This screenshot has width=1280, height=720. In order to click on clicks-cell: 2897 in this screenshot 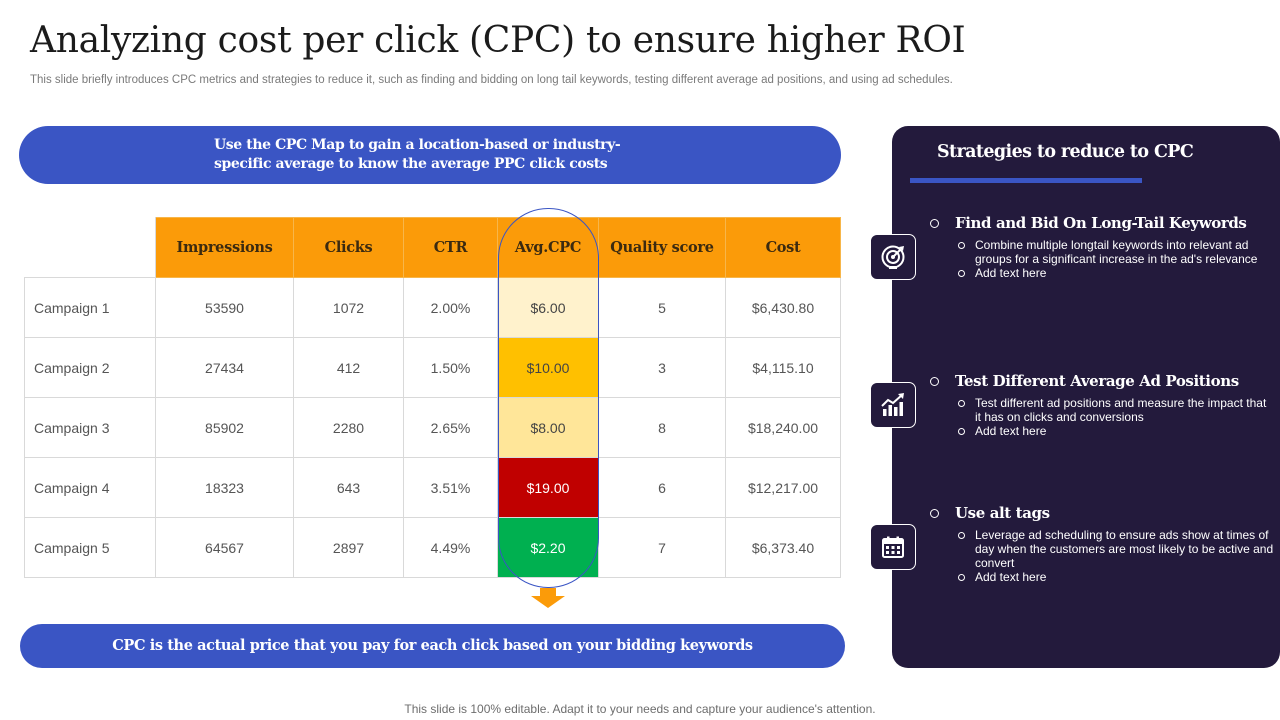, I will do `click(348, 547)`.